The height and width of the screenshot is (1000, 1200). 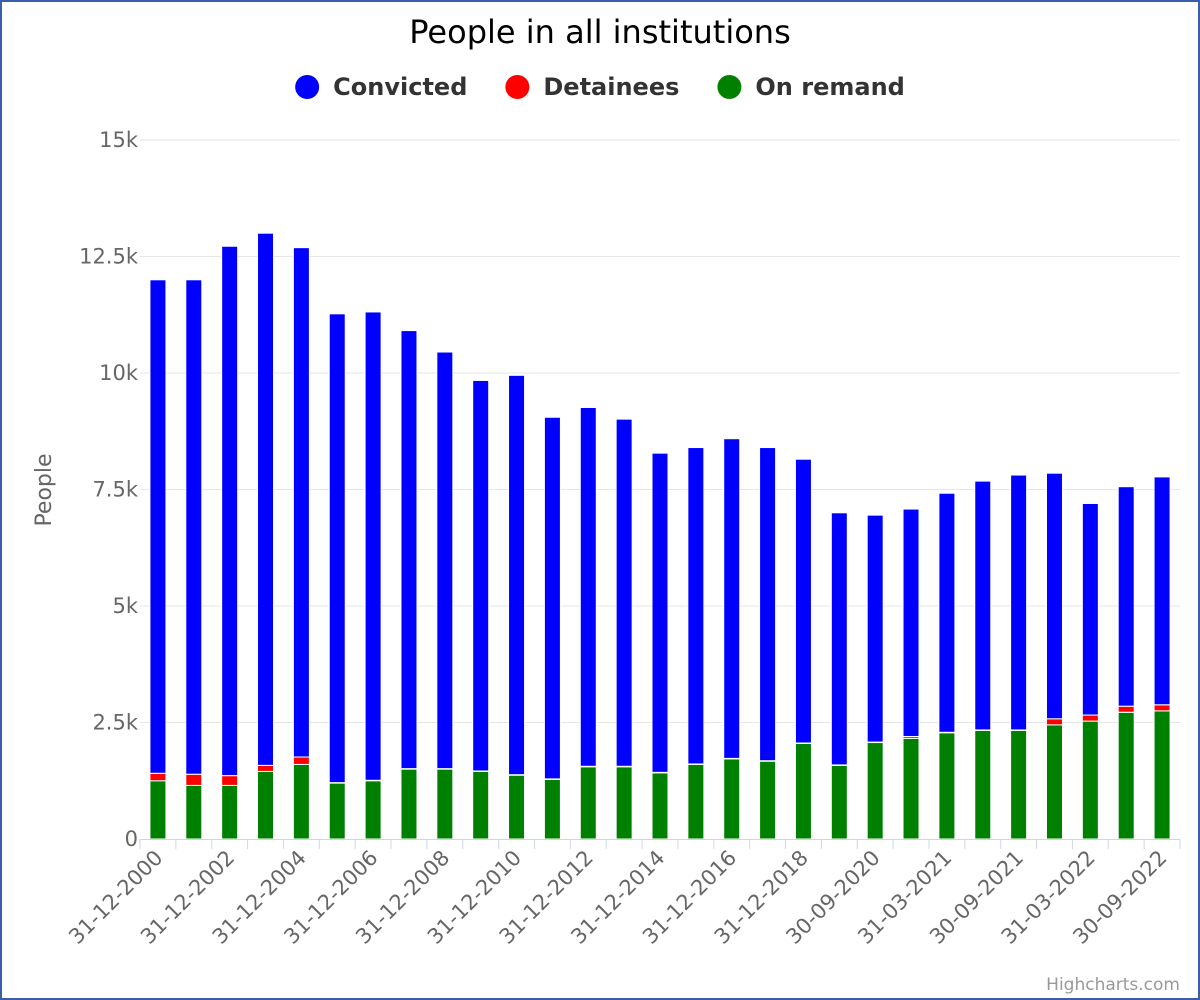 What do you see at coordinates (115, 723) in the screenshot?
I see `y-tick-label: 2.5k` at bounding box center [115, 723].